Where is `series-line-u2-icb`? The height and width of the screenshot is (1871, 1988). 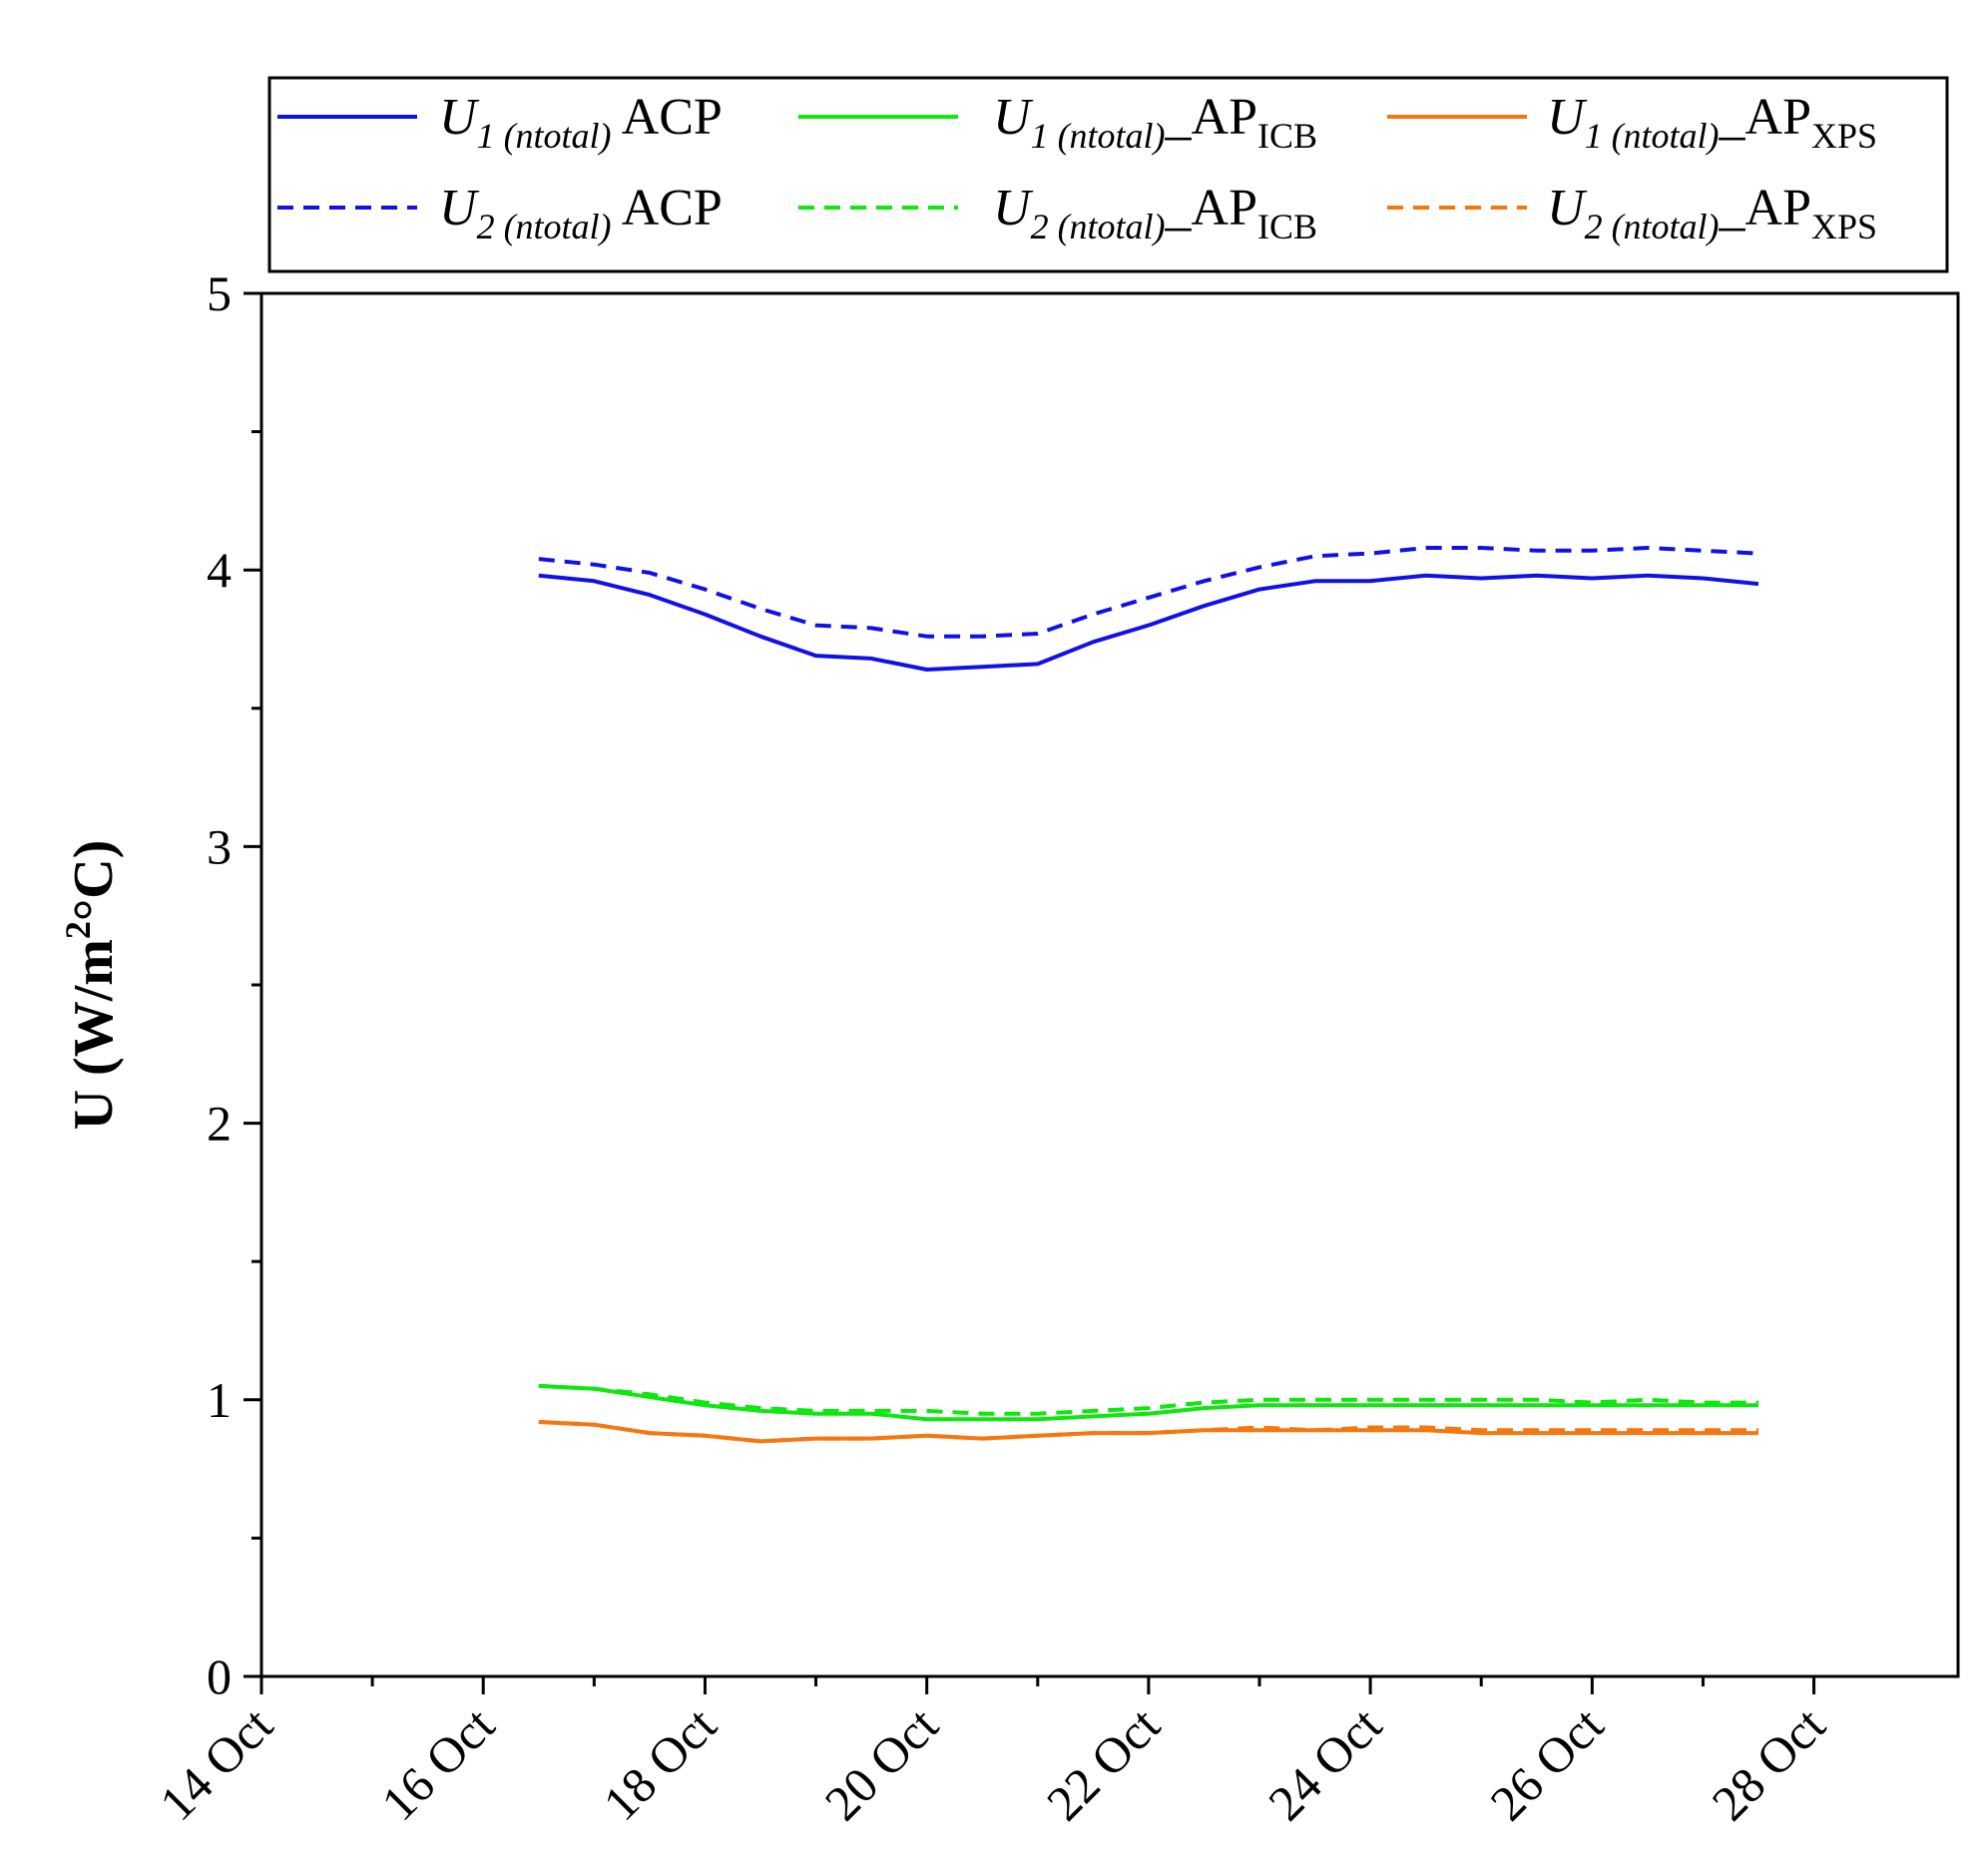 series-line-u2-icb is located at coordinates (1148, 1400).